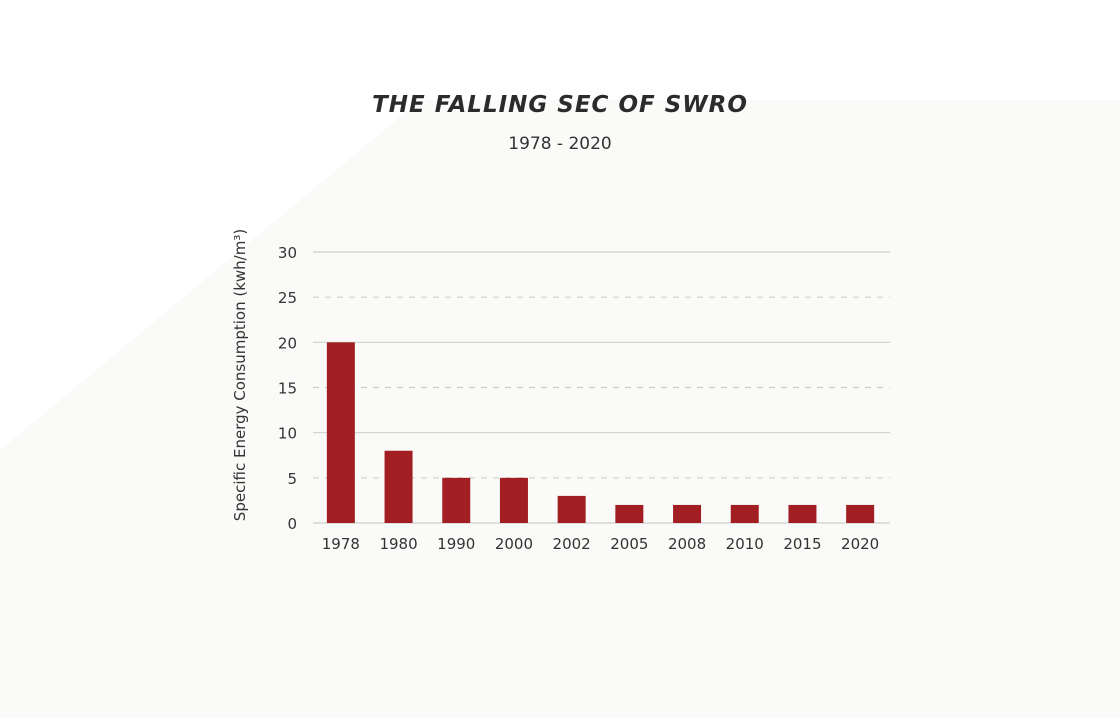 This screenshot has width=1120, height=718. Describe the element at coordinates (860, 513) in the screenshot. I see `bar-2020` at that location.